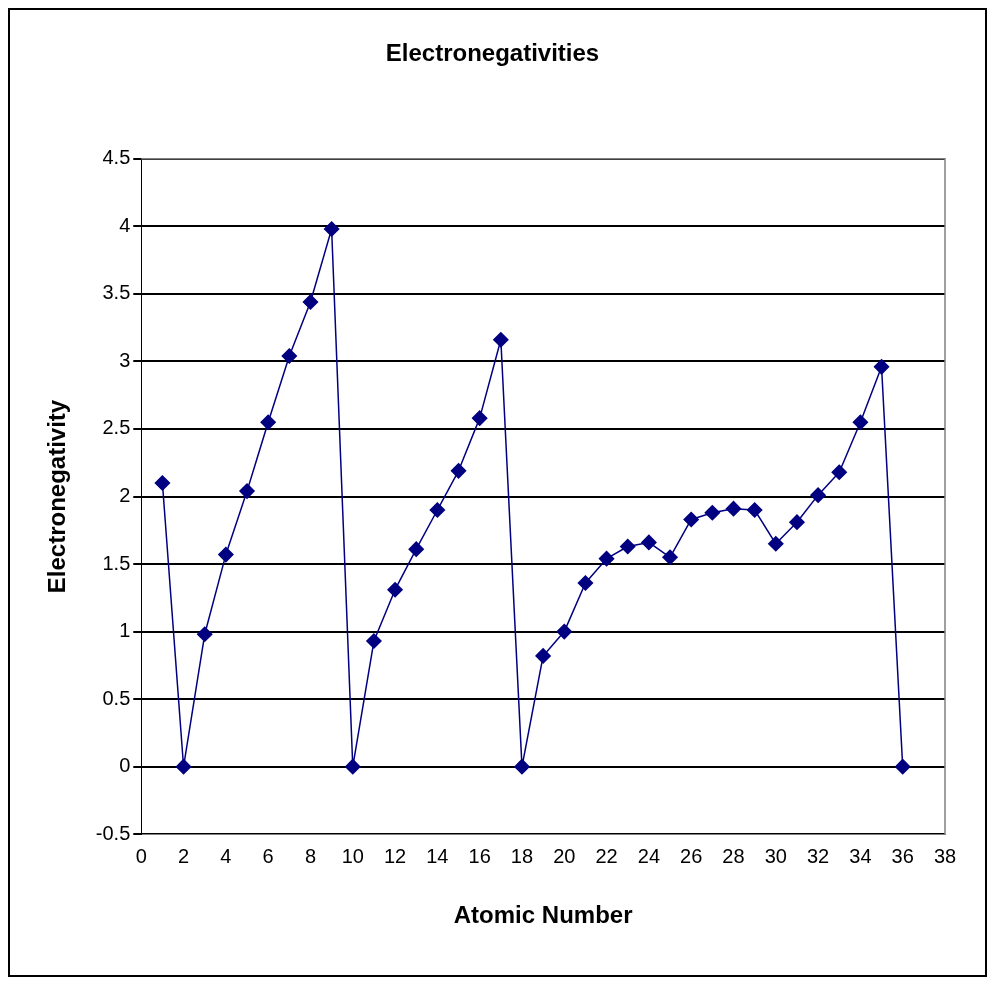  I want to click on x-tick-label: 18, so click(522, 855).